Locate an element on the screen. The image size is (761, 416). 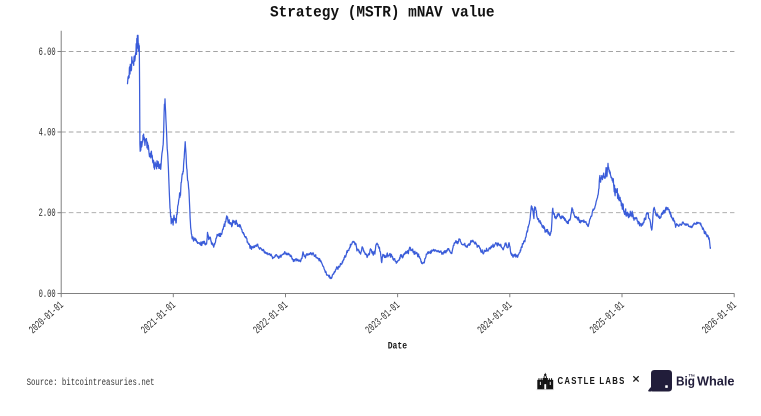
svg-text: The is located at coordinates (692, 375).